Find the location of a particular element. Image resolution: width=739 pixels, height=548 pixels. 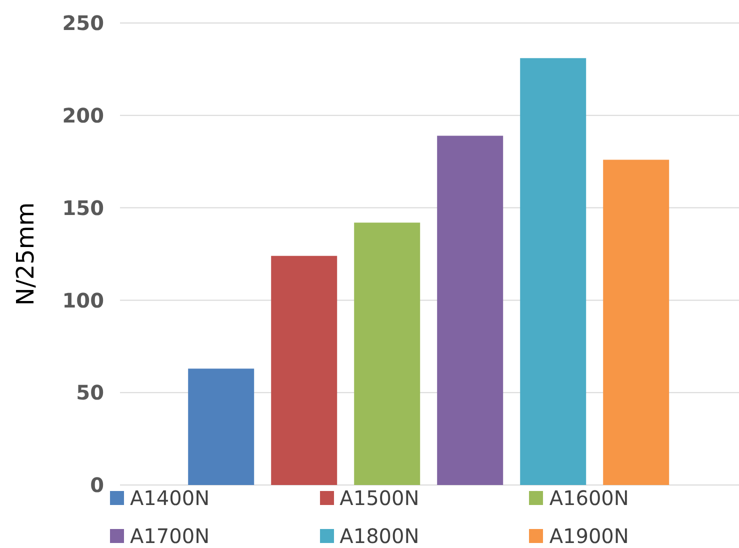

legend-label: A1800N is located at coordinates (380, 536).